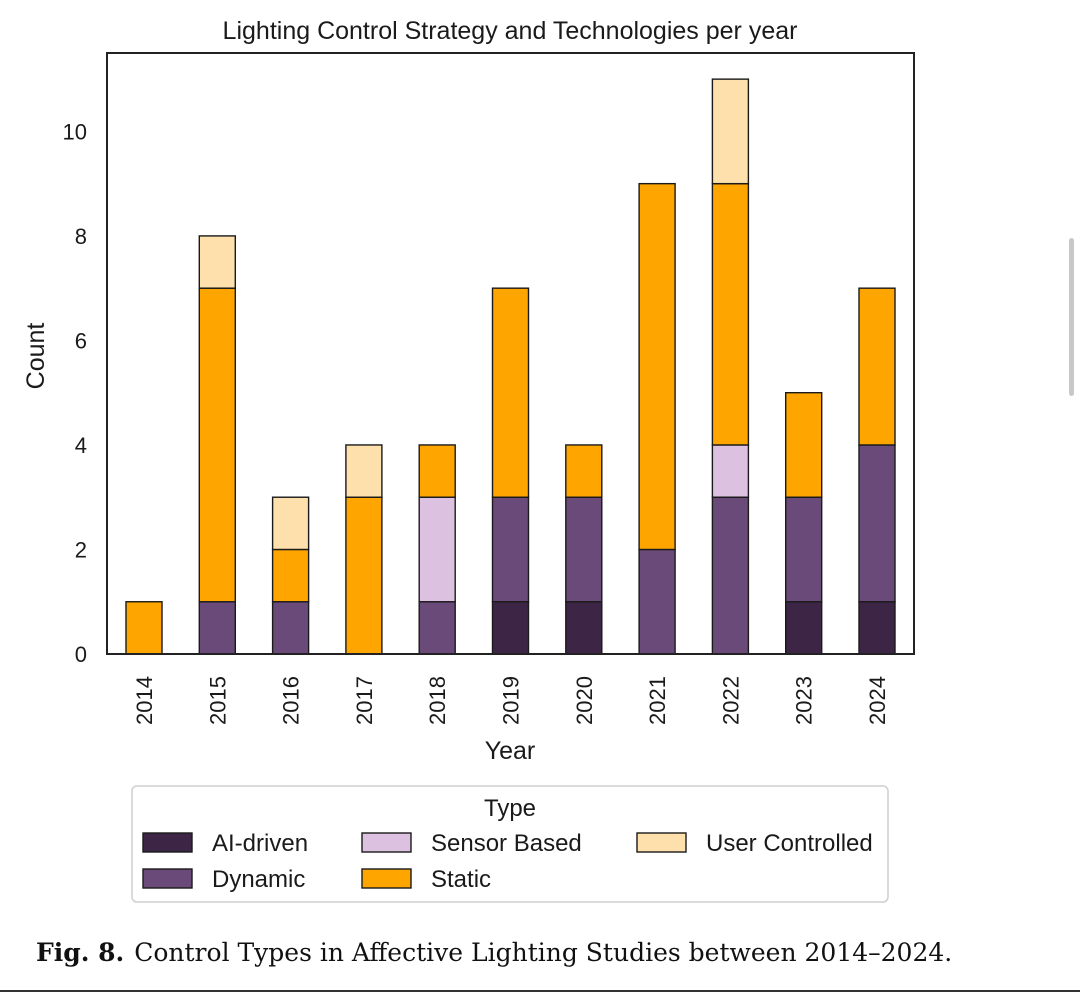  What do you see at coordinates (258, 879) in the screenshot?
I see `legend-entry: Dynamic` at bounding box center [258, 879].